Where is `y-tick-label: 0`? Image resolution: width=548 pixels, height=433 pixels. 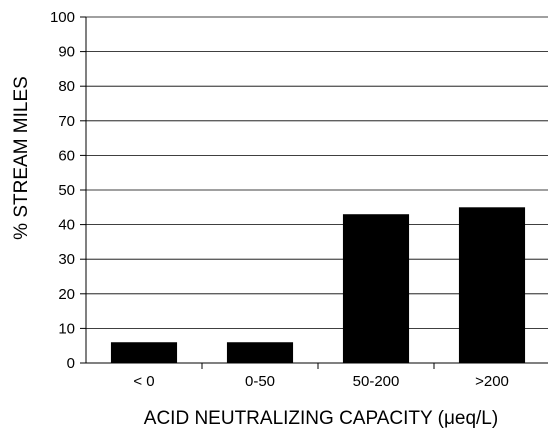
y-tick-label: 0 is located at coordinates (71, 363).